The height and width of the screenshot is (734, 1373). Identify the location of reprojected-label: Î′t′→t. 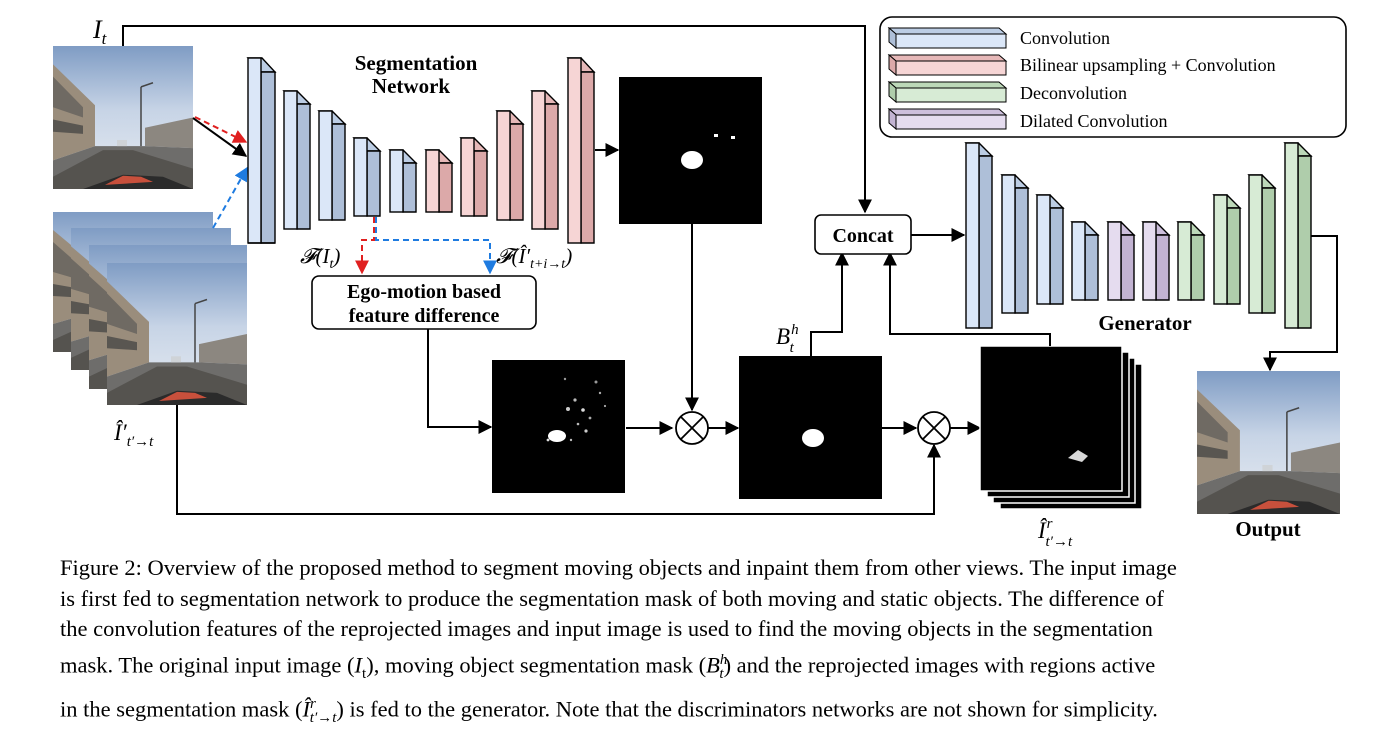
(133, 435).